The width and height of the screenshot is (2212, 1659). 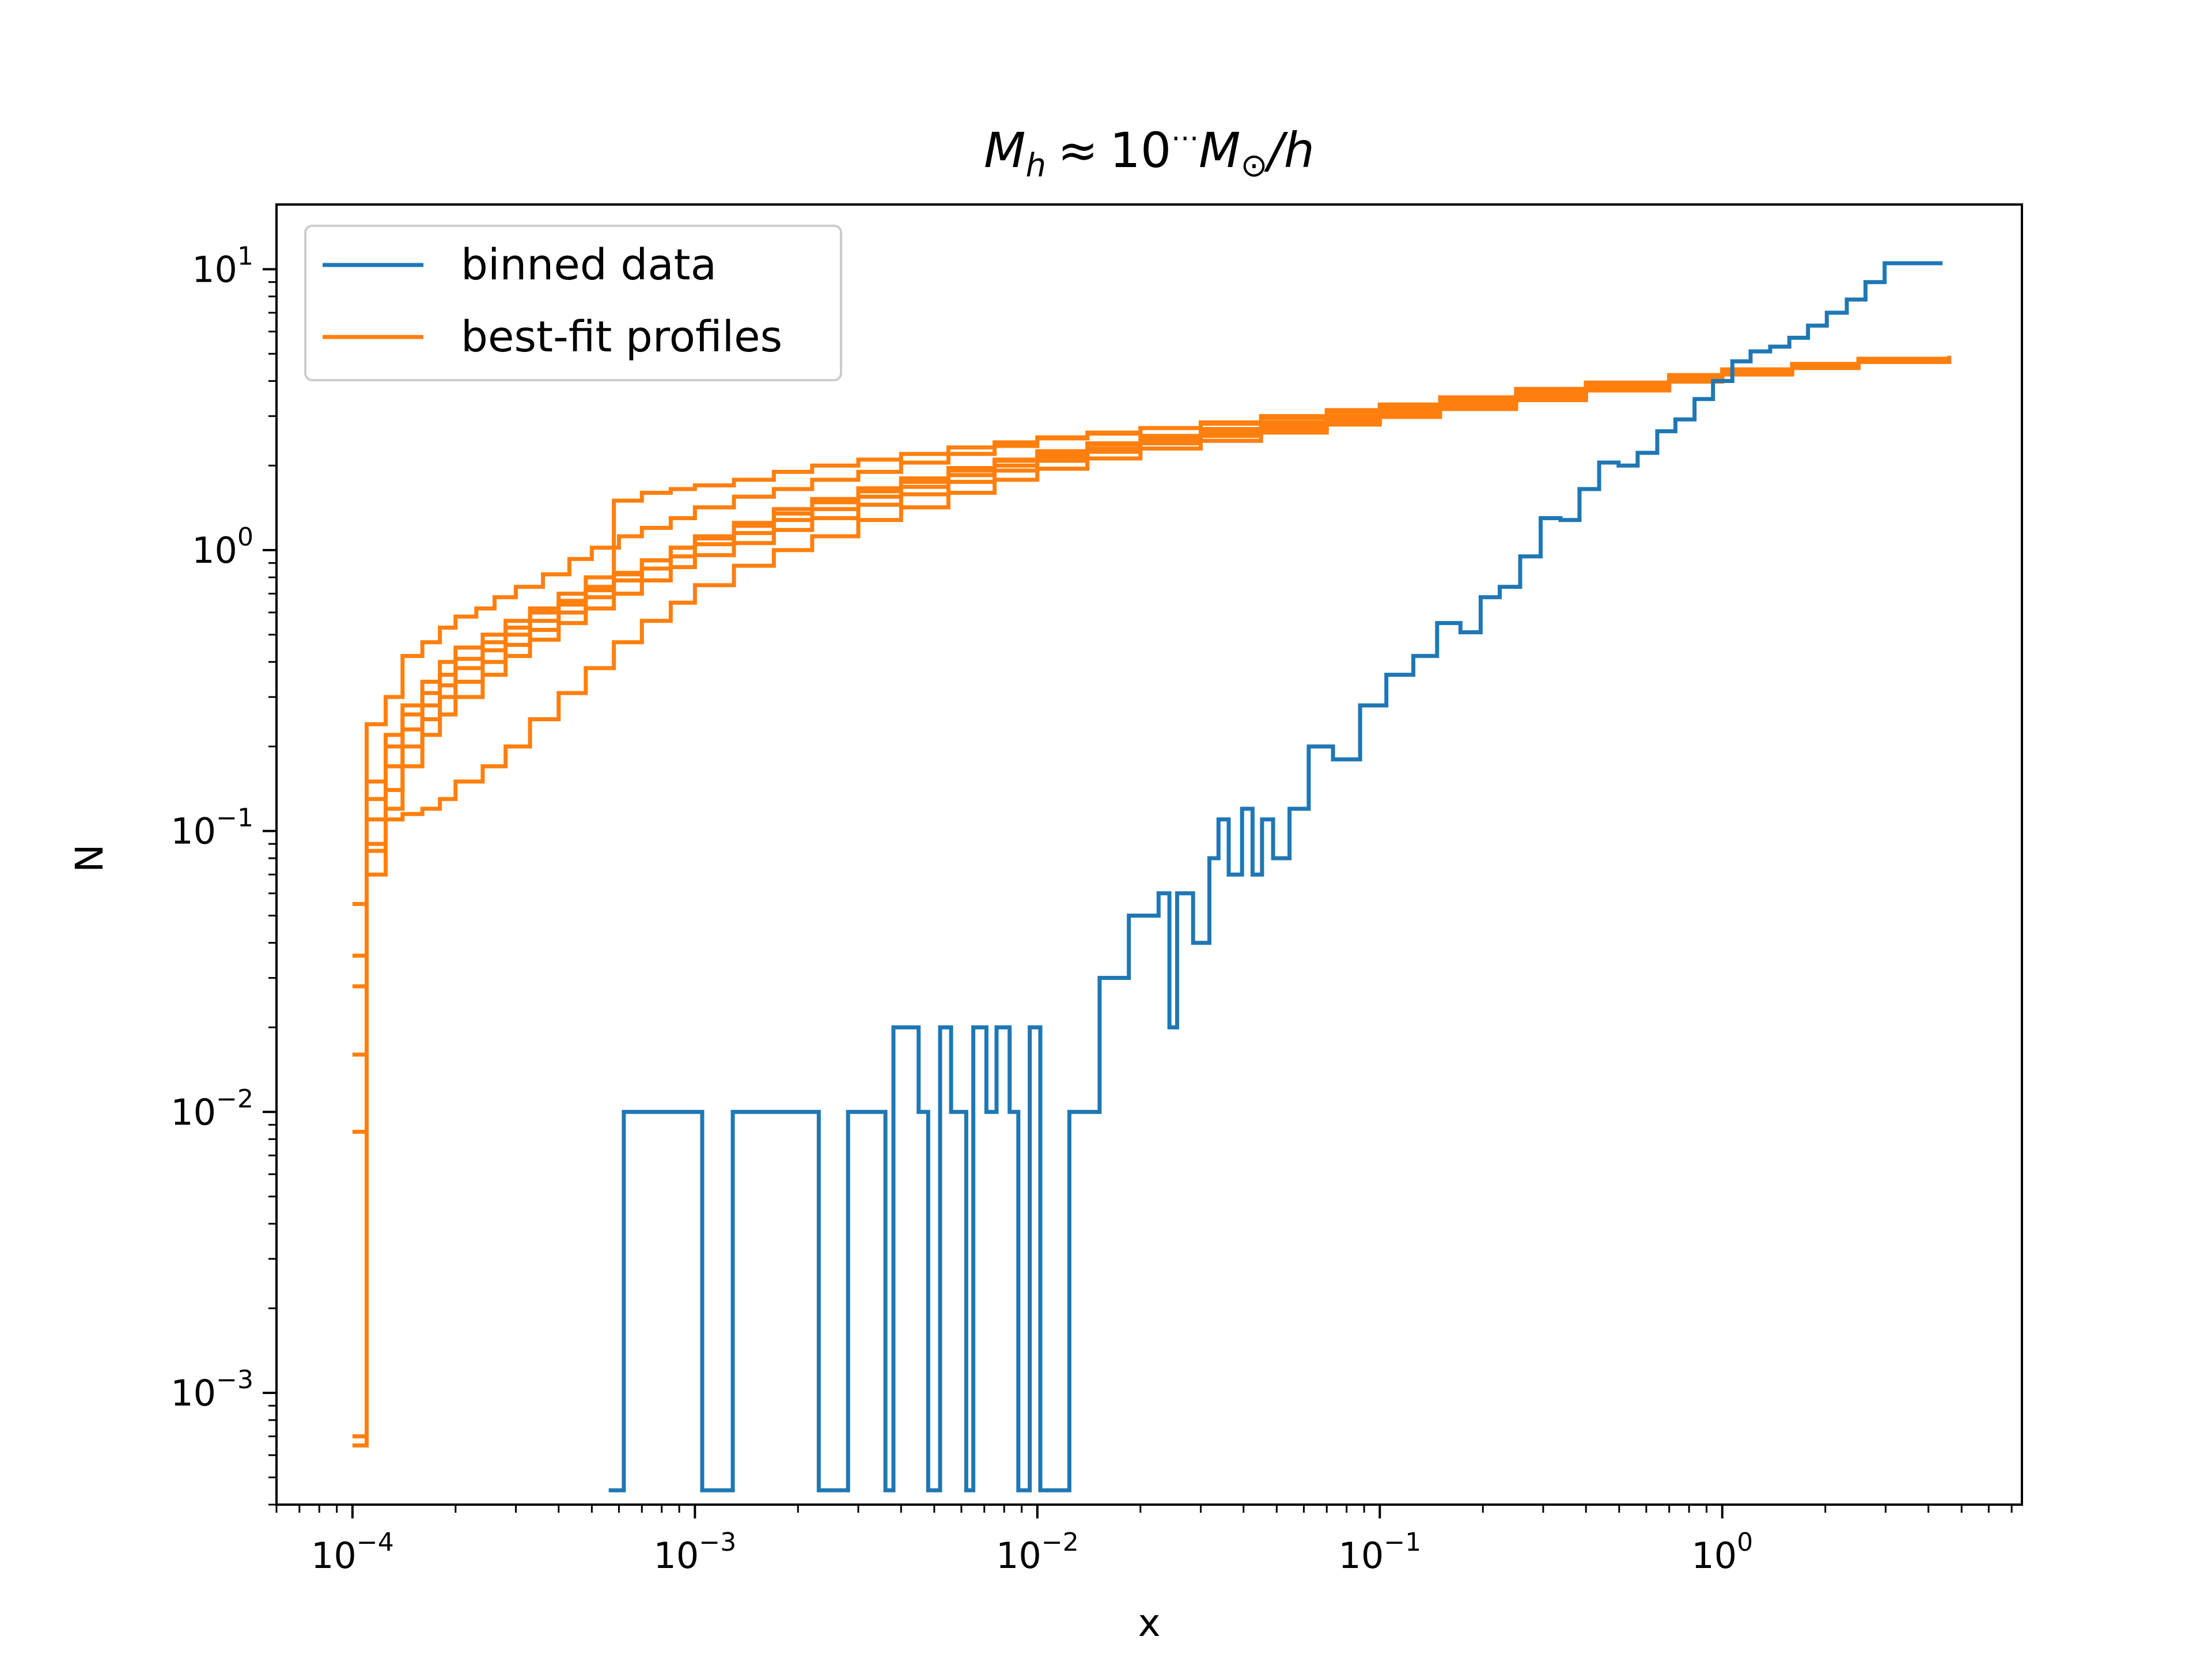 What do you see at coordinates (1745, 1542) in the screenshot?
I see `x-tick-exponent: 0` at bounding box center [1745, 1542].